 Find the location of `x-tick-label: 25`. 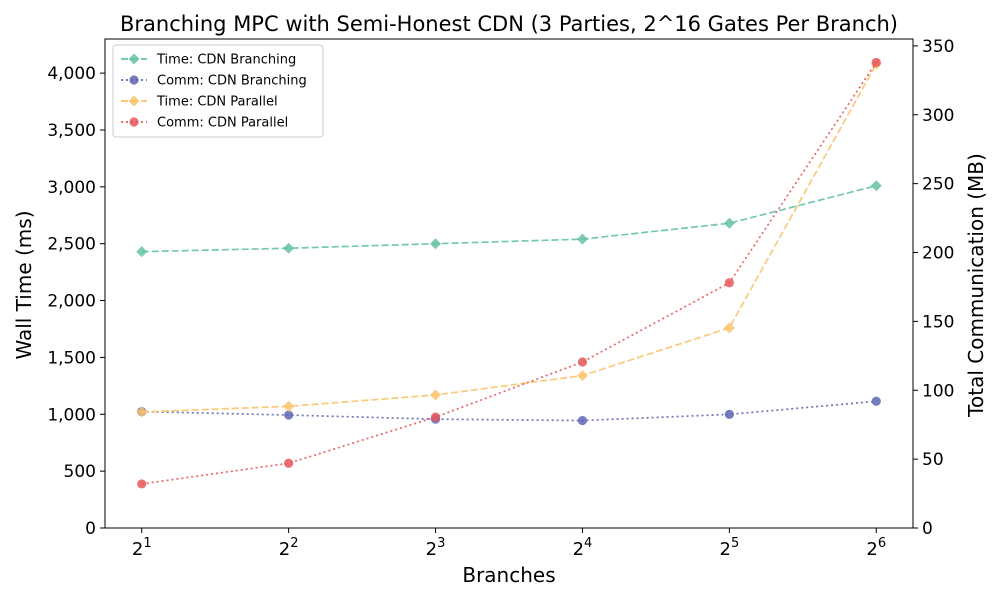

x-tick-label: 25 is located at coordinates (729, 548).